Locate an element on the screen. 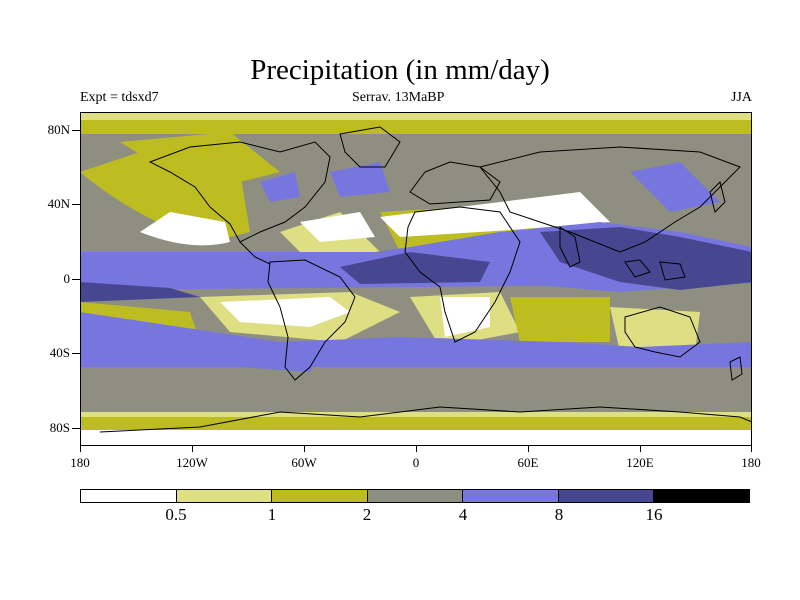 The width and height of the screenshot is (800, 600). season-label: JJA is located at coordinates (741, 97).